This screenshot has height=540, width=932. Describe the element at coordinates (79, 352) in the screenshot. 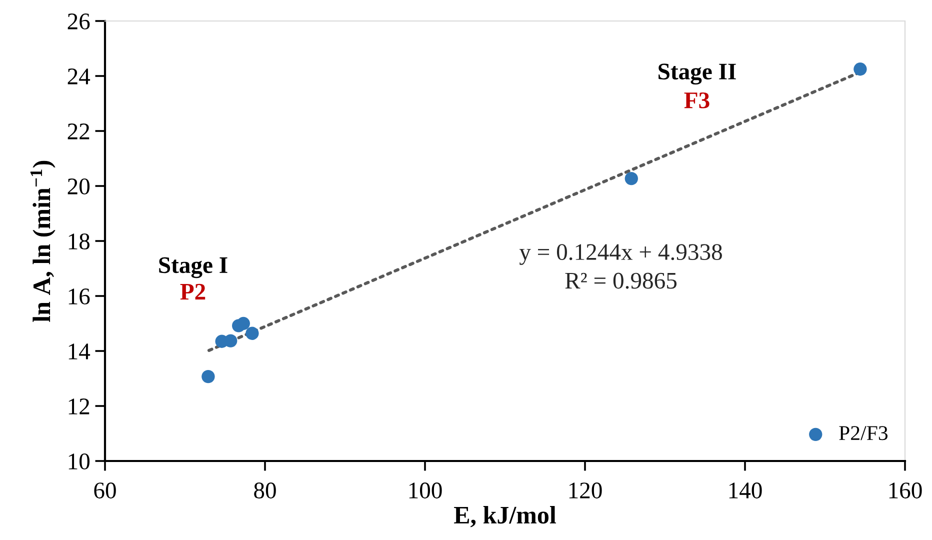

I see `y-tick-label: 14` at that location.